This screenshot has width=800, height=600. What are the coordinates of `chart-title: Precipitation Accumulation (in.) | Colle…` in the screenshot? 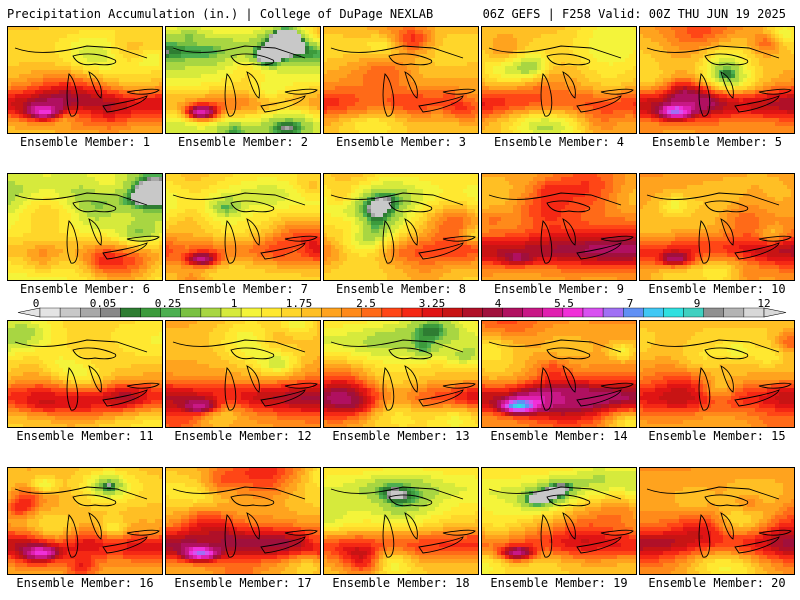 It's located at (220, 14).